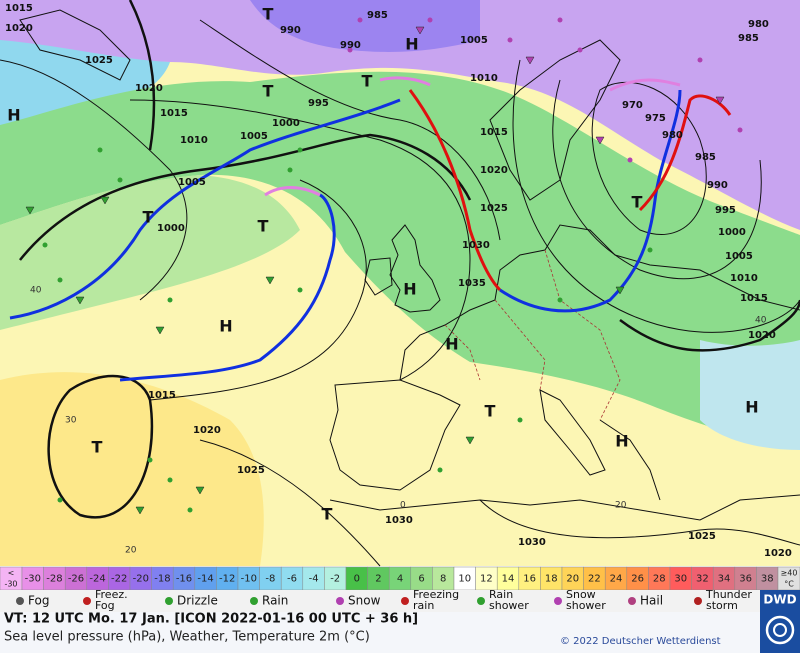 Image resolution: width=800 pixels, height=653 pixels. What do you see at coordinates (655, 118) in the screenshot?
I see `pressure-label: 975` at bounding box center [655, 118].